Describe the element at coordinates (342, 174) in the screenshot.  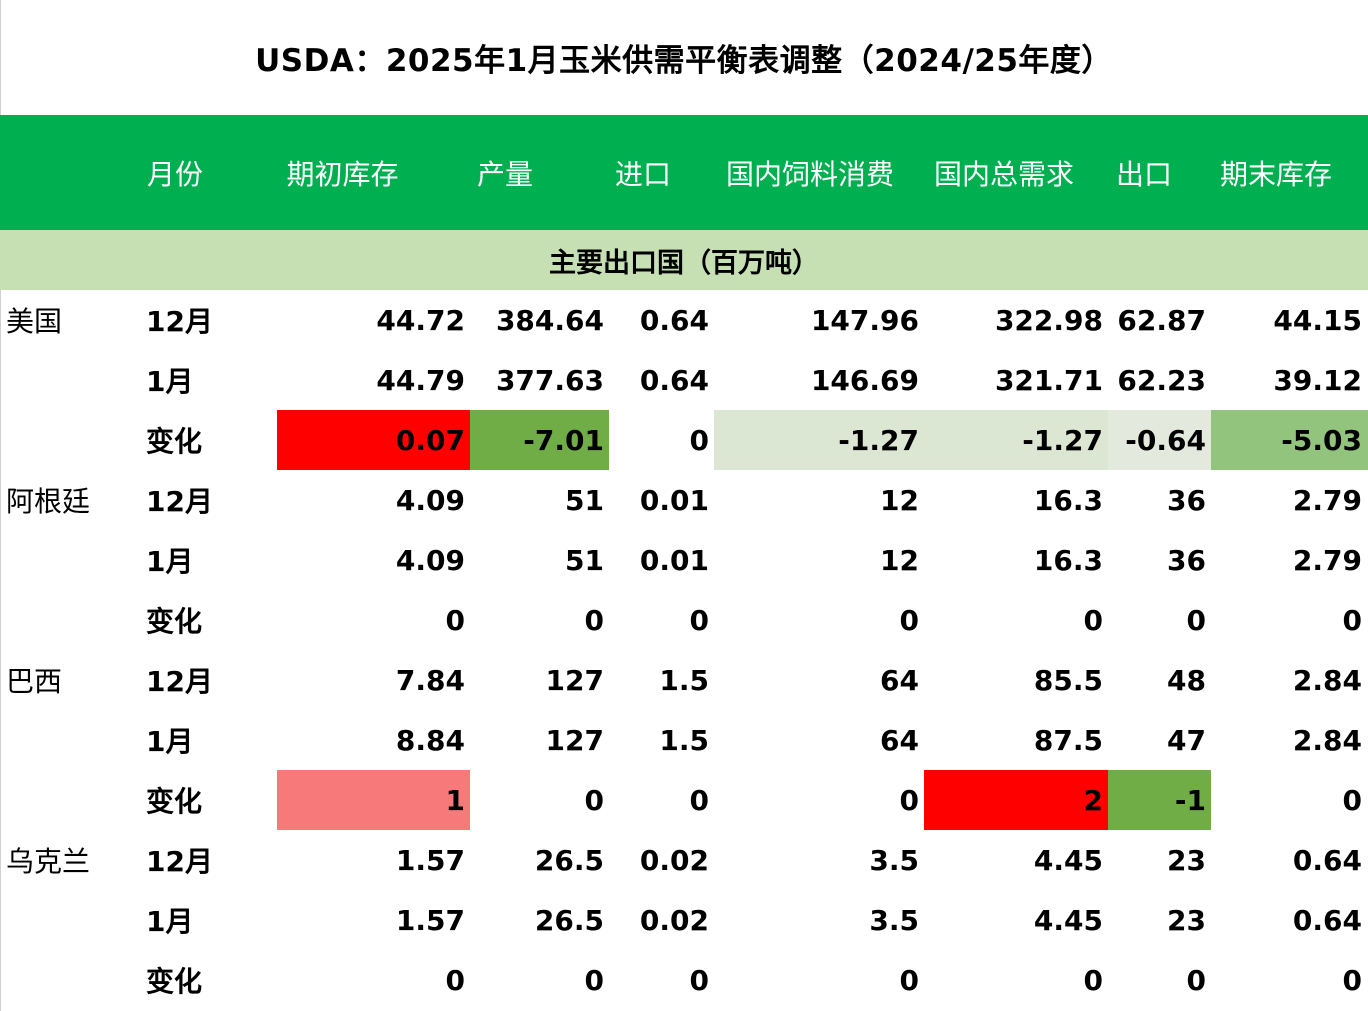
I see `header-beginning-stocks: 期初库存` at that location.